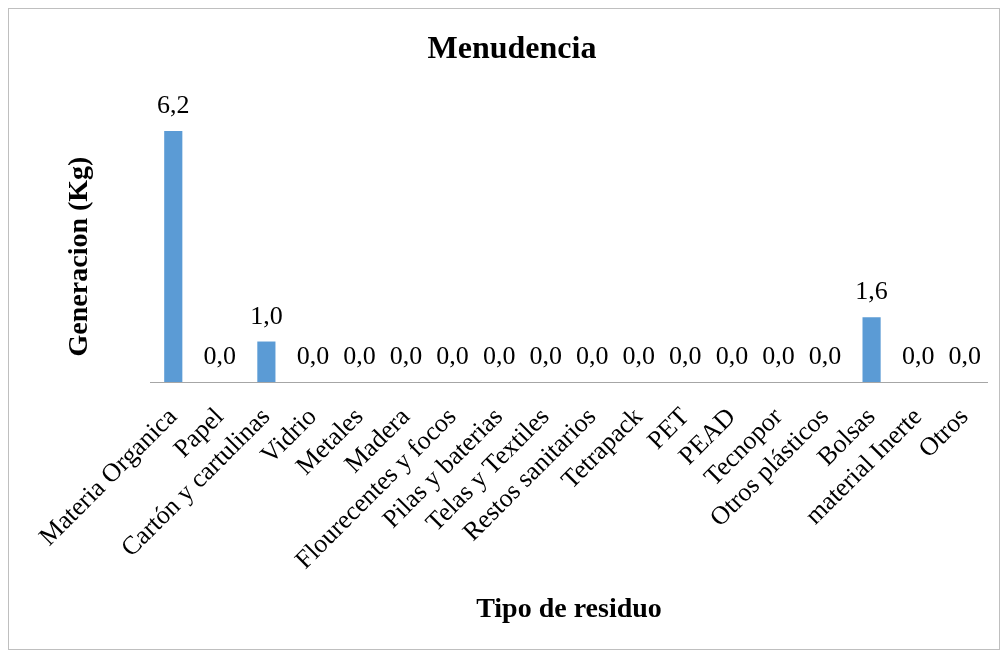 The image size is (1003, 654). Describe the element at coordinates (266, 315) in the screenshot. I see `data-label: 1,0` at that location.